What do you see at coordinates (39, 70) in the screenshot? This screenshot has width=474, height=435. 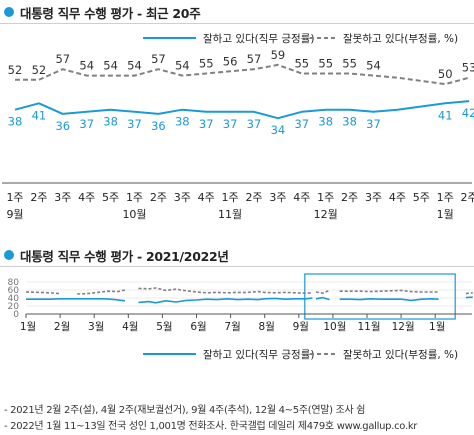 I see `disapprove-data-label: 52` at bounding box center [39, 70].